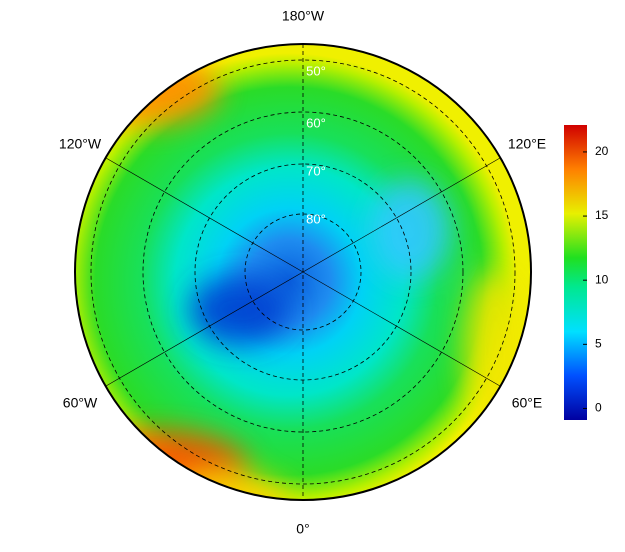 This screenshot has width=625, height=552. What do you see at coordinates (80, 403) in the screenshot?
I see `lon-label: 60°W` at bounding box center [80, 403].